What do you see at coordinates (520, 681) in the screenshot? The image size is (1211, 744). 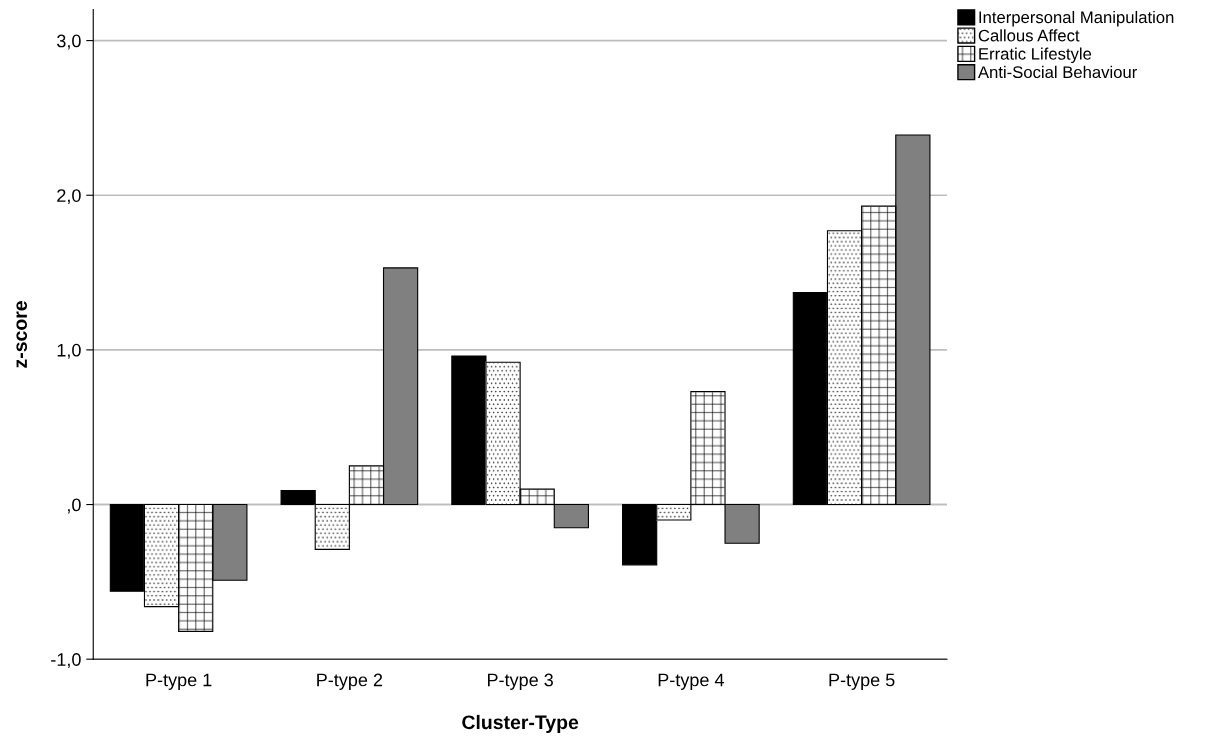 I see `x-tick-label: P-type 3` at bounding box center [520, 681].